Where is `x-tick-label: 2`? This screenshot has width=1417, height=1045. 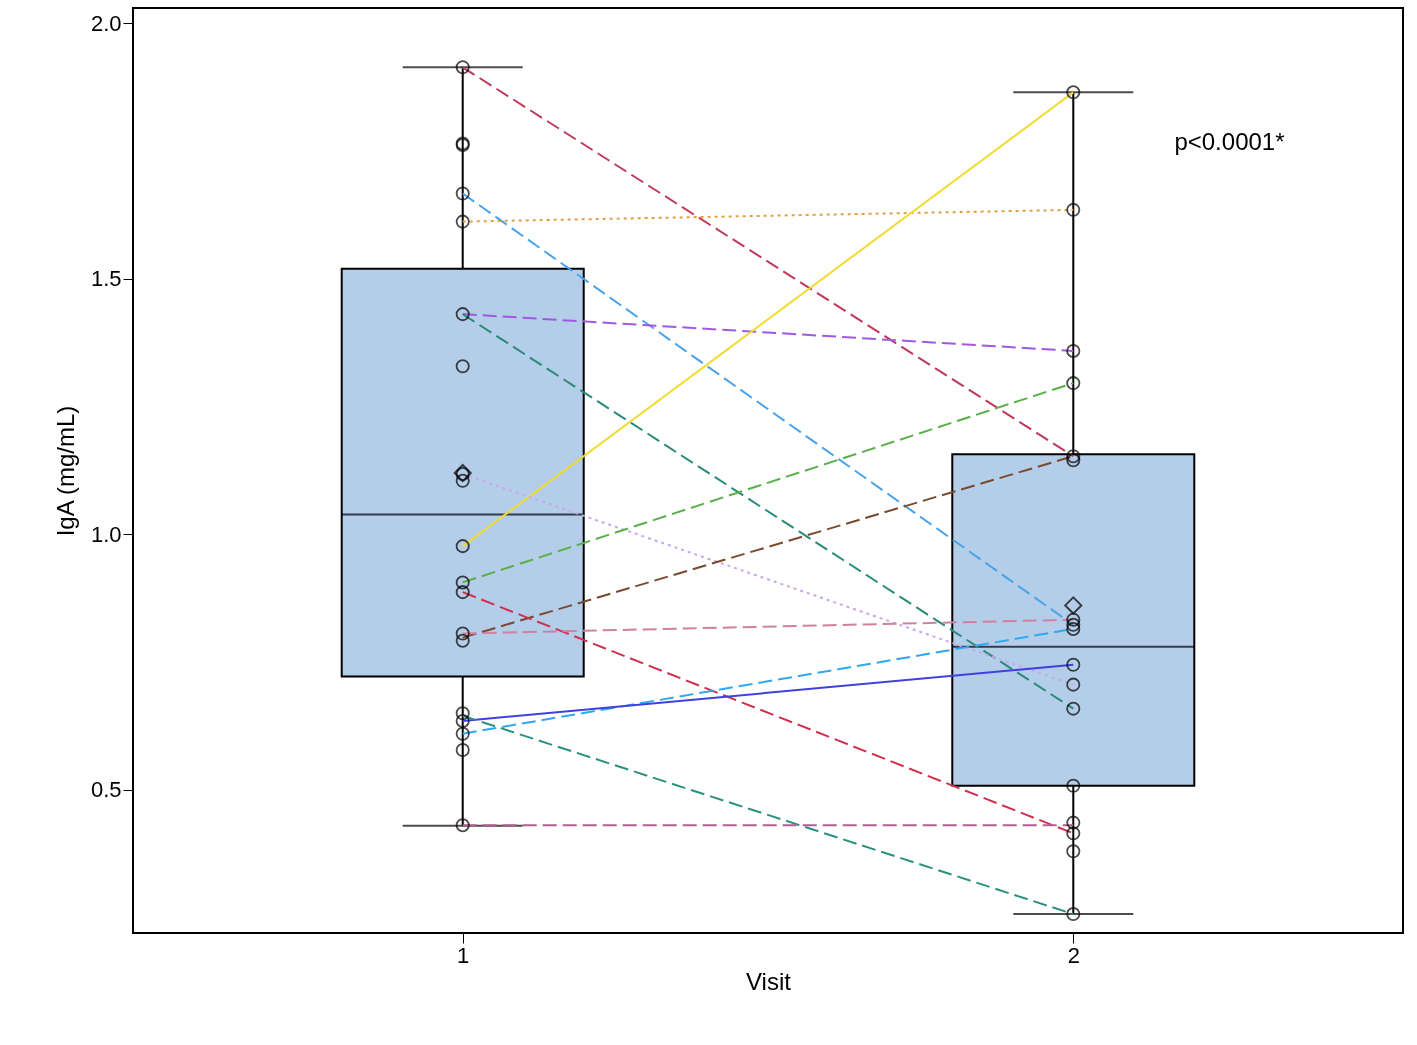
x-tick-label: 2 is located at coordinates (1073, 955).